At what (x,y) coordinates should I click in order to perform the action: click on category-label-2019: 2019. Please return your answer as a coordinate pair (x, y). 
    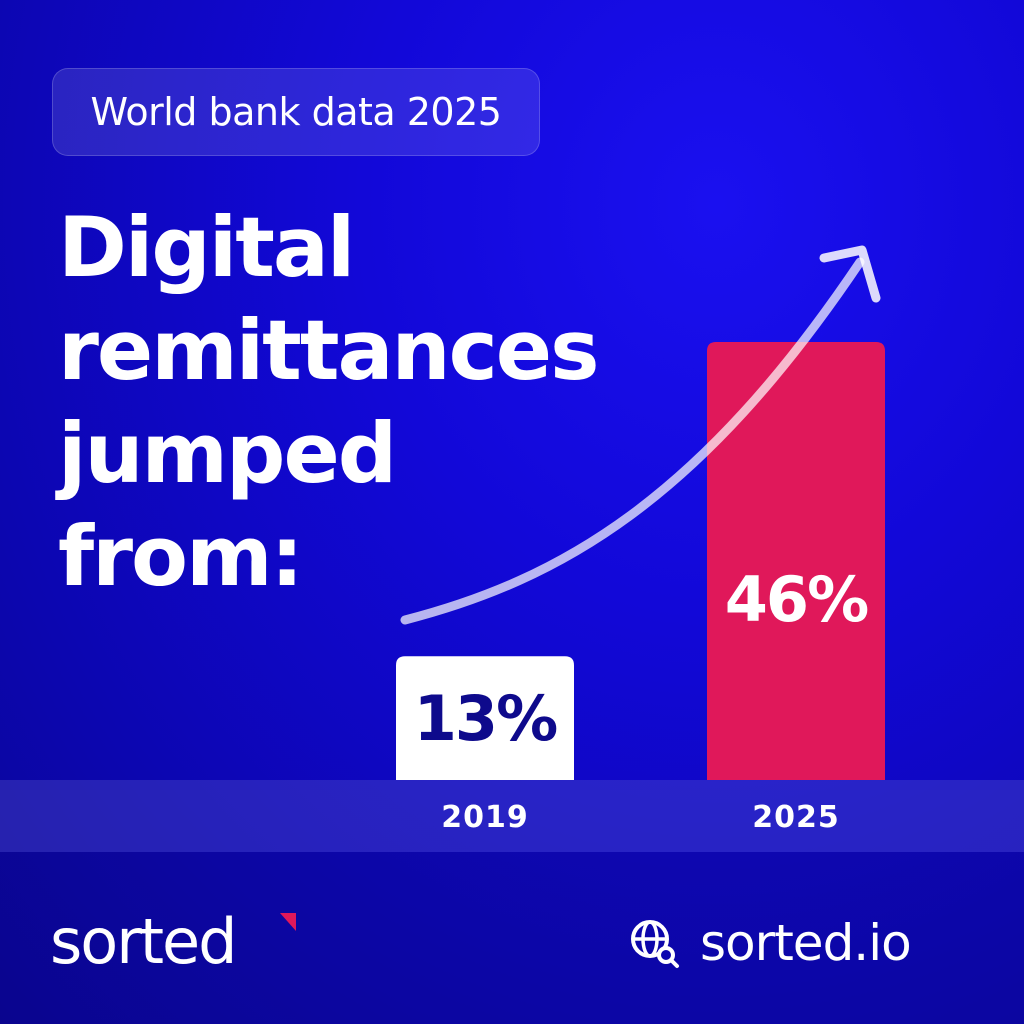
    Looking at the image, I should click on (485, 817).